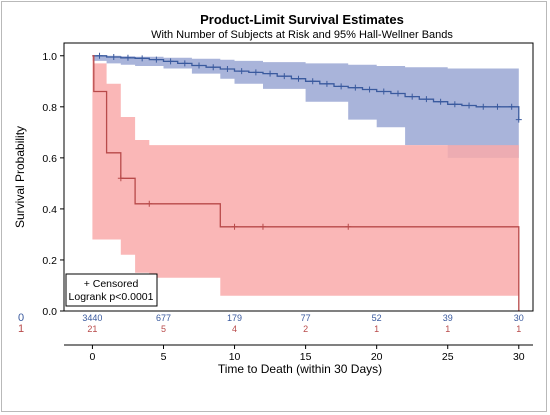  Describe the element at coordinates (306, 318) in the screenshot. I see `at-risk-count-group-0-15: 77` at that location.